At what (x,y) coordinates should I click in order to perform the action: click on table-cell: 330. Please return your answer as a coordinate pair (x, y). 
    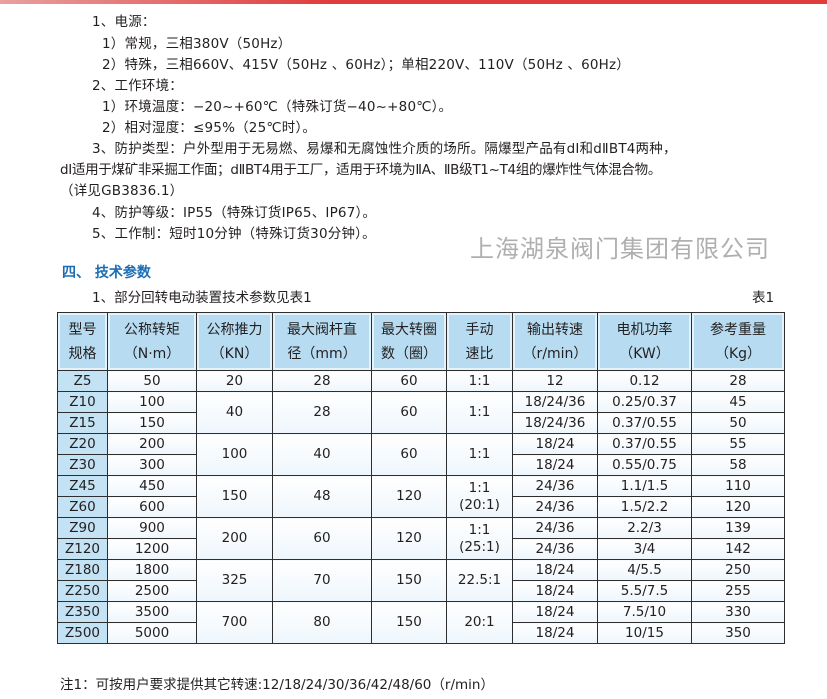
    Looking at the image, I should click on (738, 612).